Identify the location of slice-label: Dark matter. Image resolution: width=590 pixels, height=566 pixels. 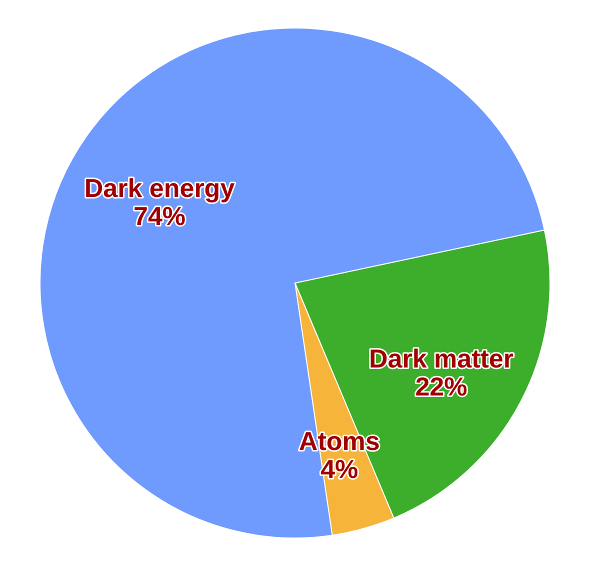
(441, 358).